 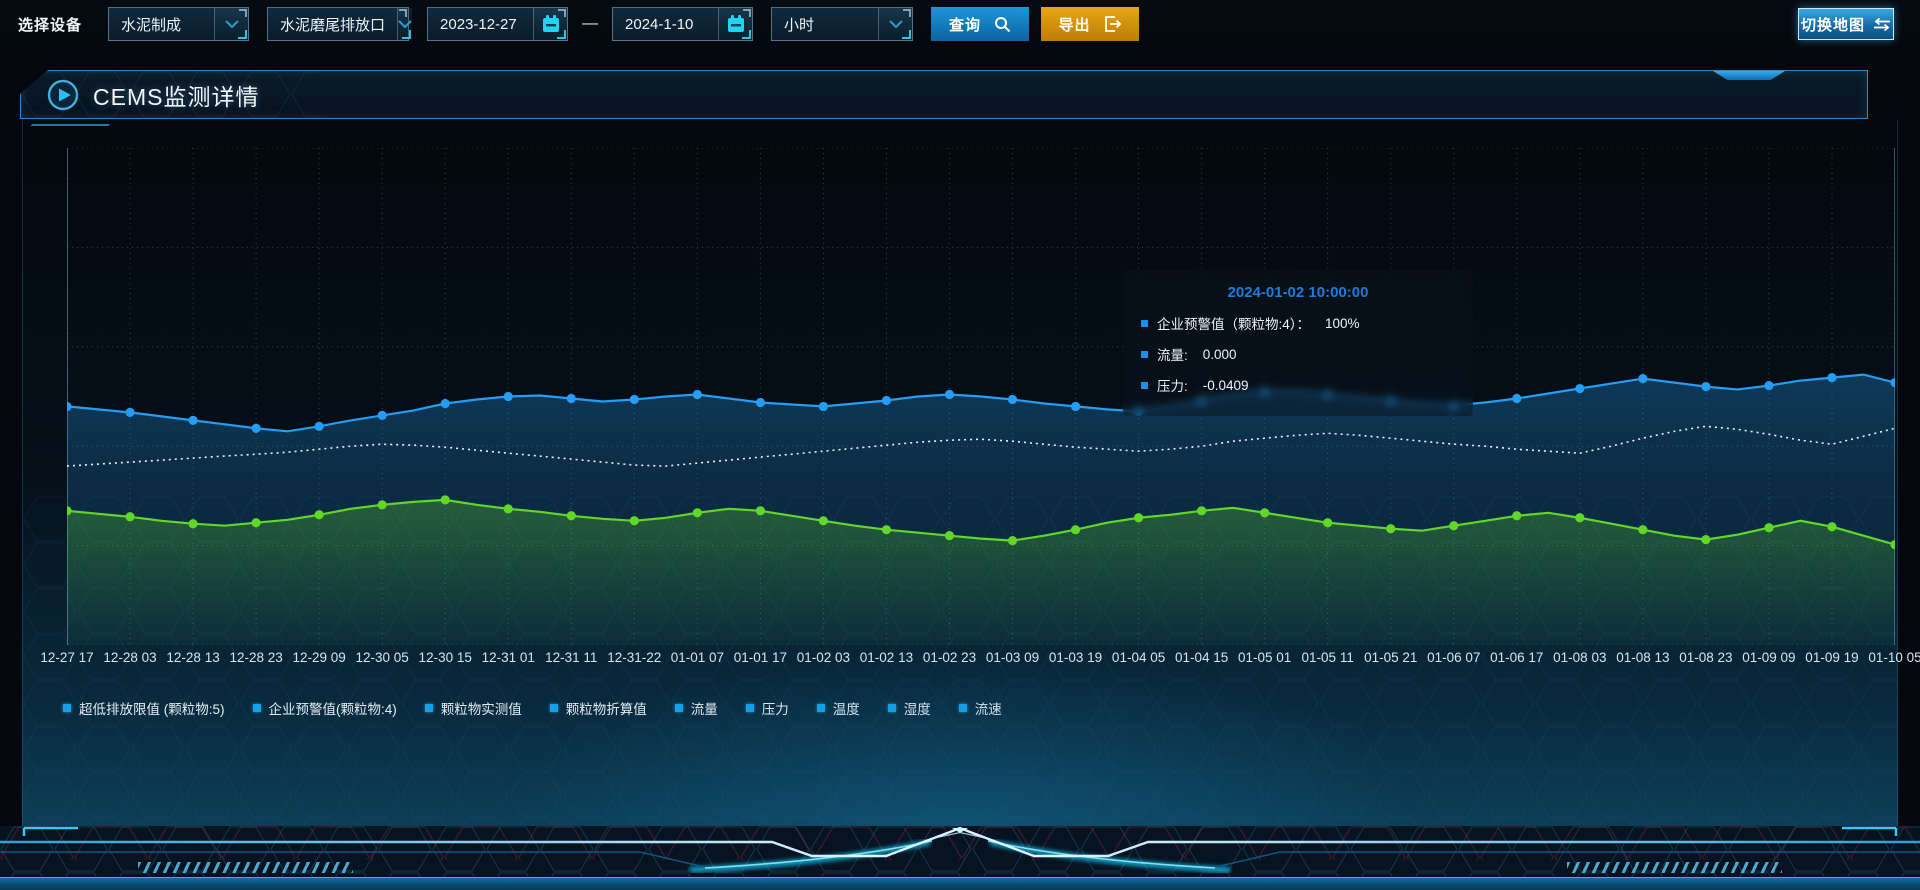 What do you see at coordinates (960, 883) in the screenshot?
I see `footer-band` at bounding box center [960, 883].